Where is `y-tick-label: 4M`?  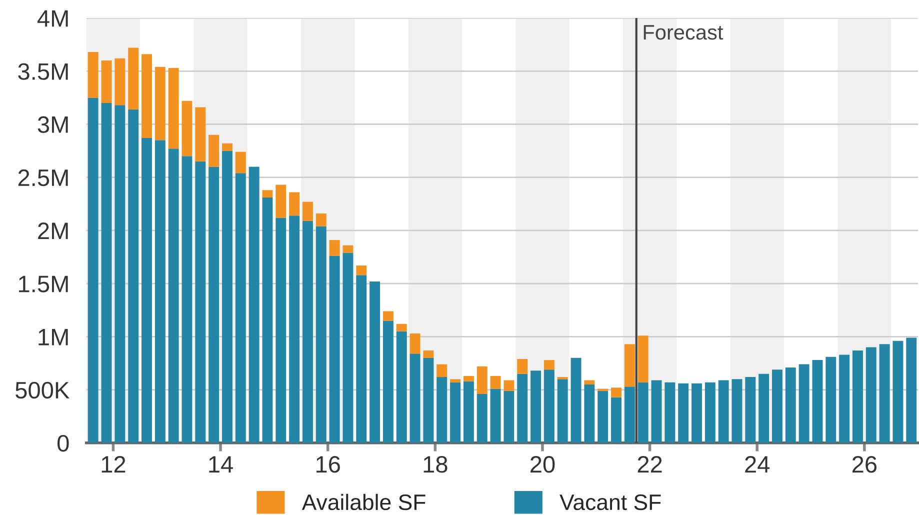 y-tick-label: 4M is located at coordinates (52, 18).